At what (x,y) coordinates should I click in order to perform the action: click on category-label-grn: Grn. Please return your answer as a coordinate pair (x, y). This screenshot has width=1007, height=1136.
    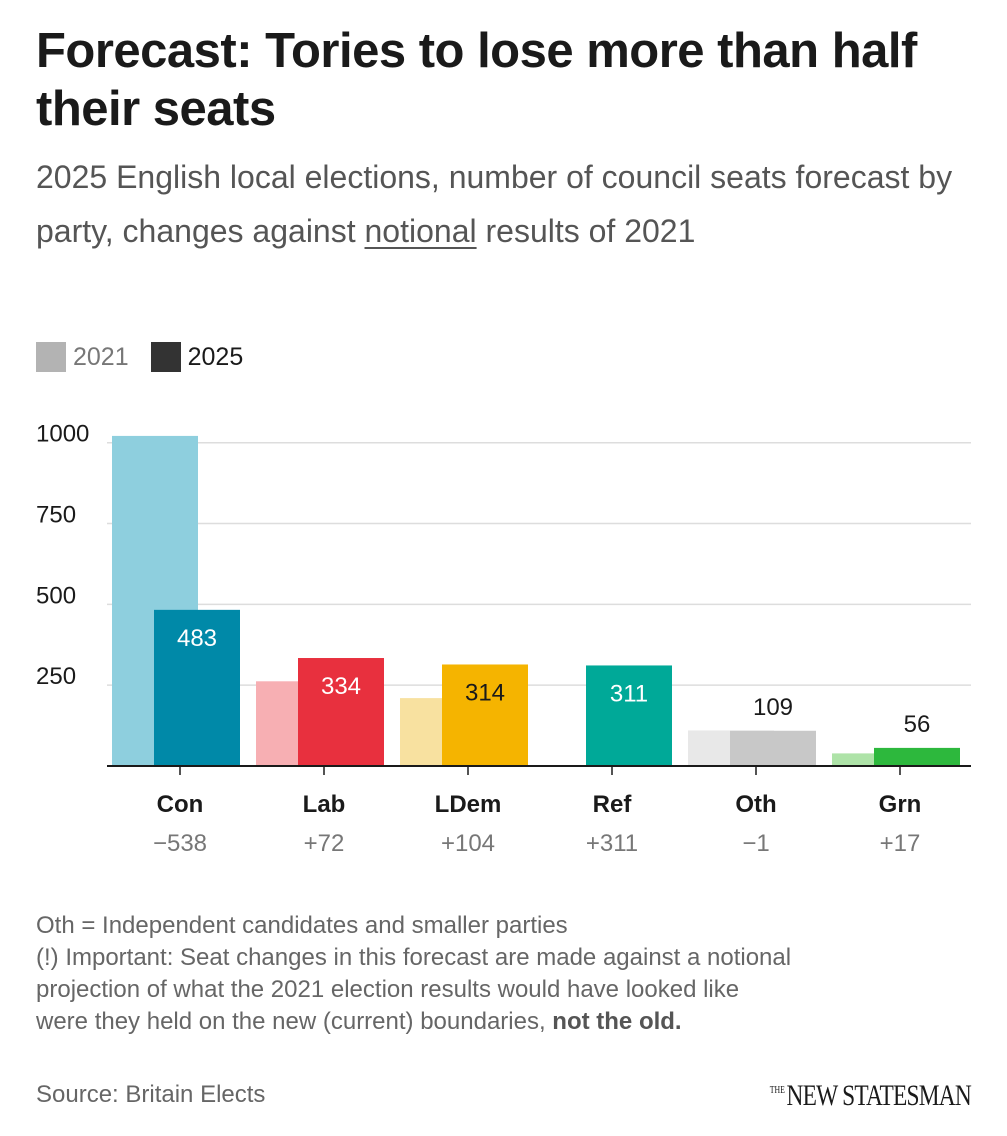
    Looking at the image, I should click on (900, 804).